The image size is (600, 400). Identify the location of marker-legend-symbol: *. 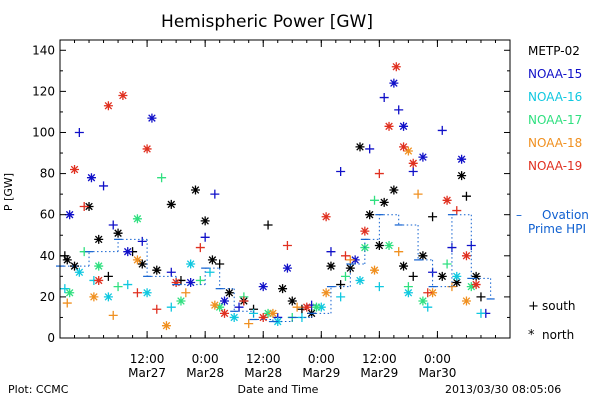
(531, 335).